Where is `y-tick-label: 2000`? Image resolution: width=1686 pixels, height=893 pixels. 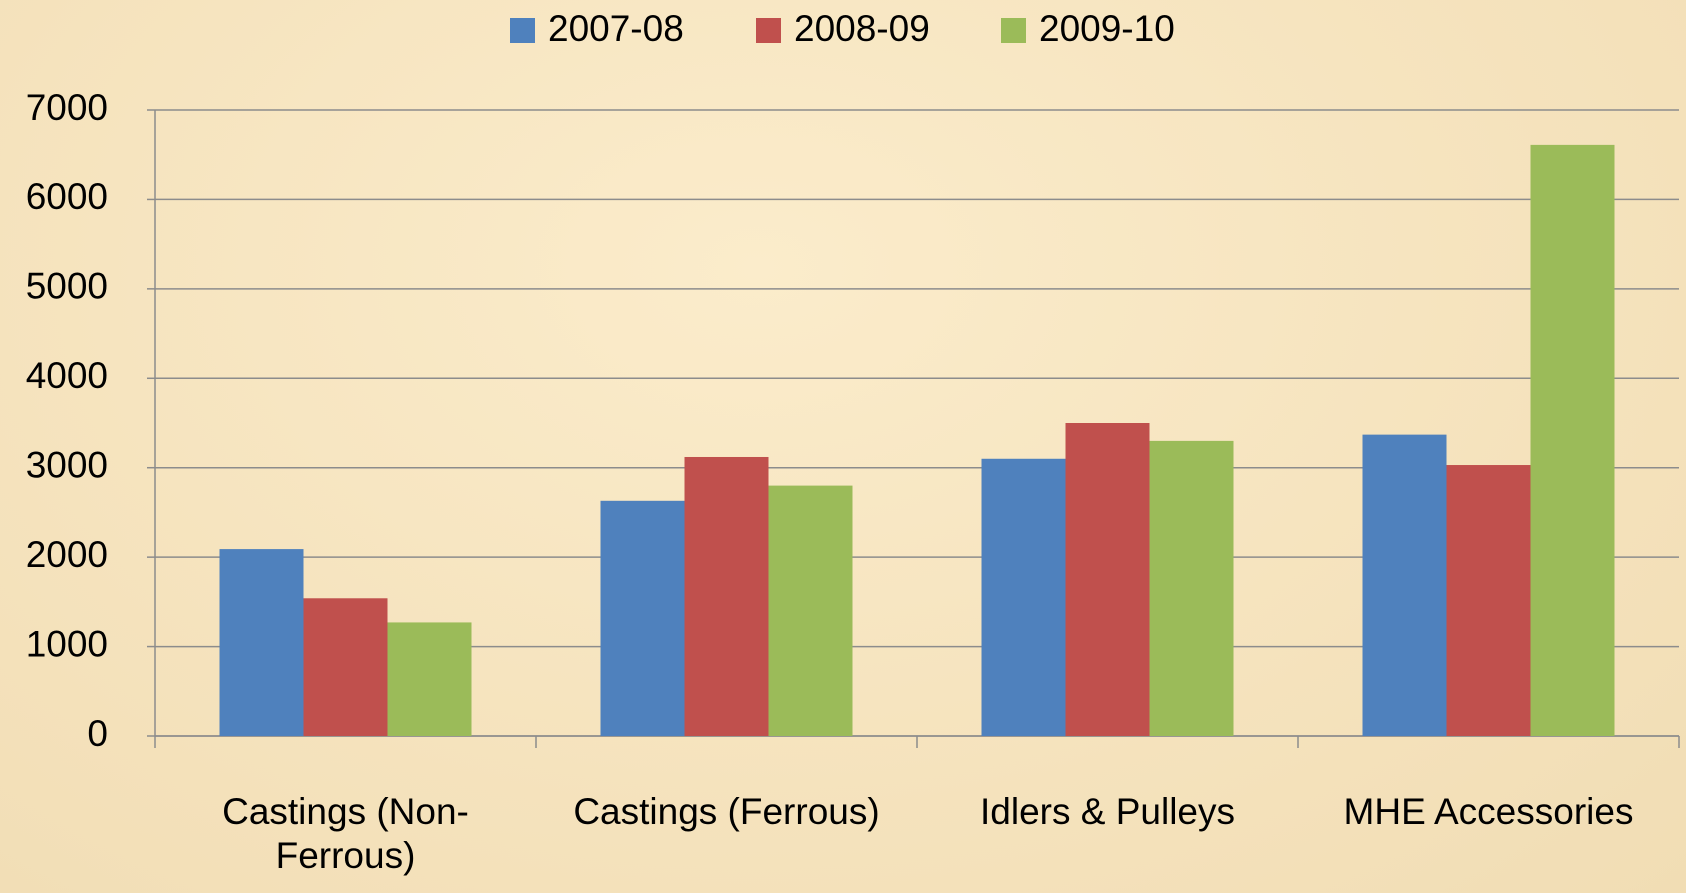
y-tick-label: 2000 is located at coordinates (67, 554).